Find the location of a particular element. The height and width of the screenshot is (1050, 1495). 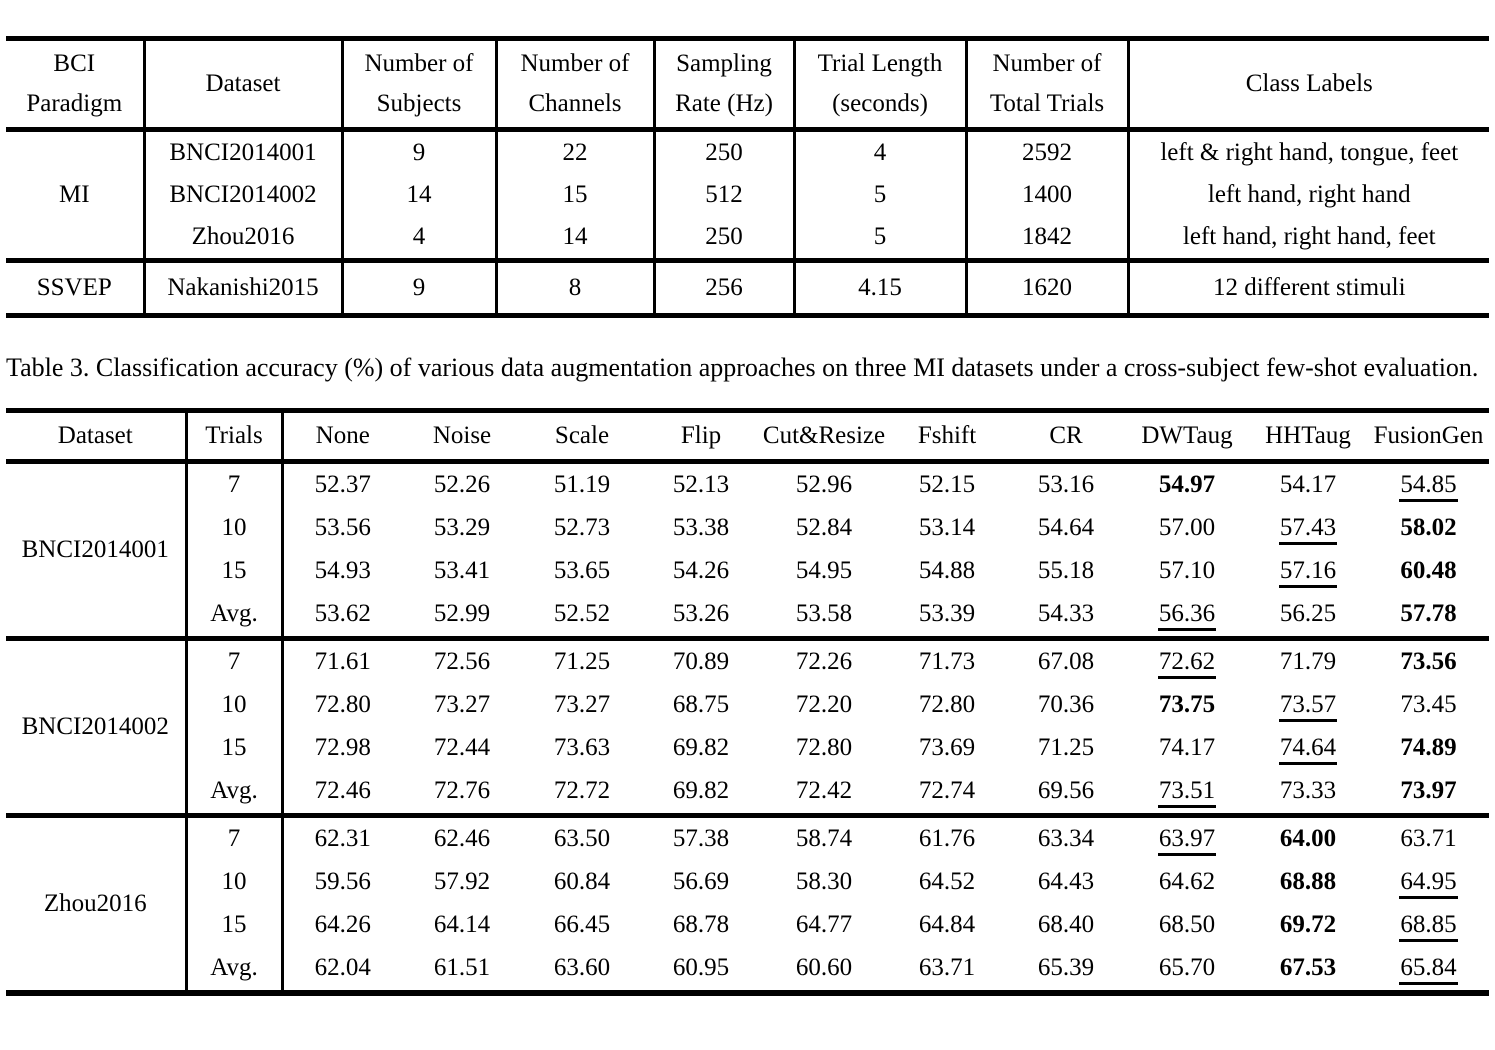

total-trials-cell: 2592 is located at coordinates (1048, 151).